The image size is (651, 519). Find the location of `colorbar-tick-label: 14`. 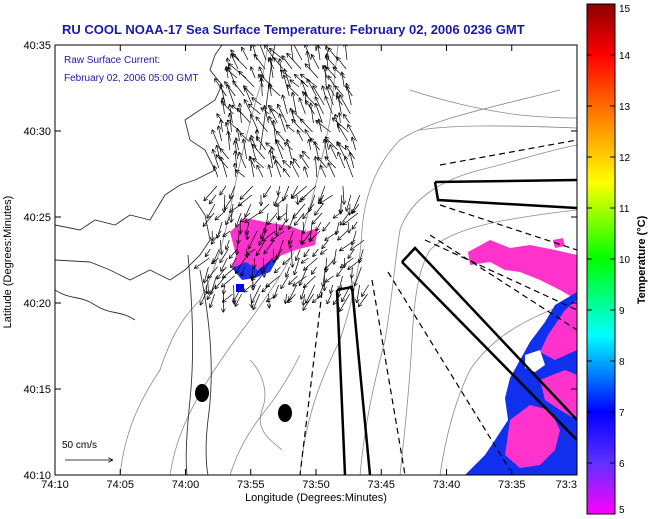

colorbar-tick-label: 14 is located at coordinates (625, 56).